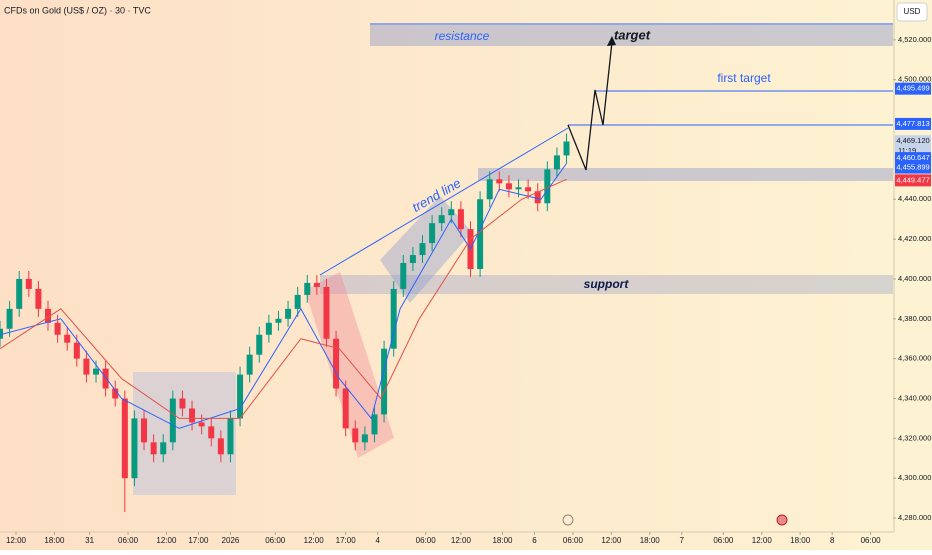  What do you see at coordinates (912, 88) in the screenshot?
I see `price-label: 4,495.499` at bounding box center [912, 88].